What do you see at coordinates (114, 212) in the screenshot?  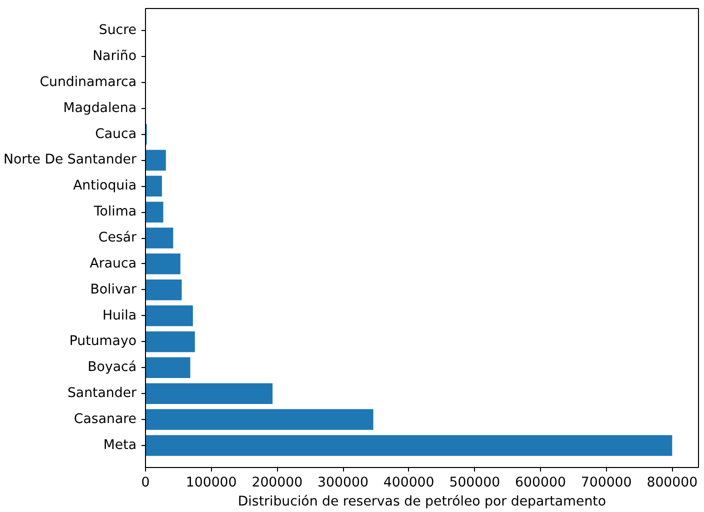 I see `y-tick-label: Tolima` at bounding box center [114, 212].